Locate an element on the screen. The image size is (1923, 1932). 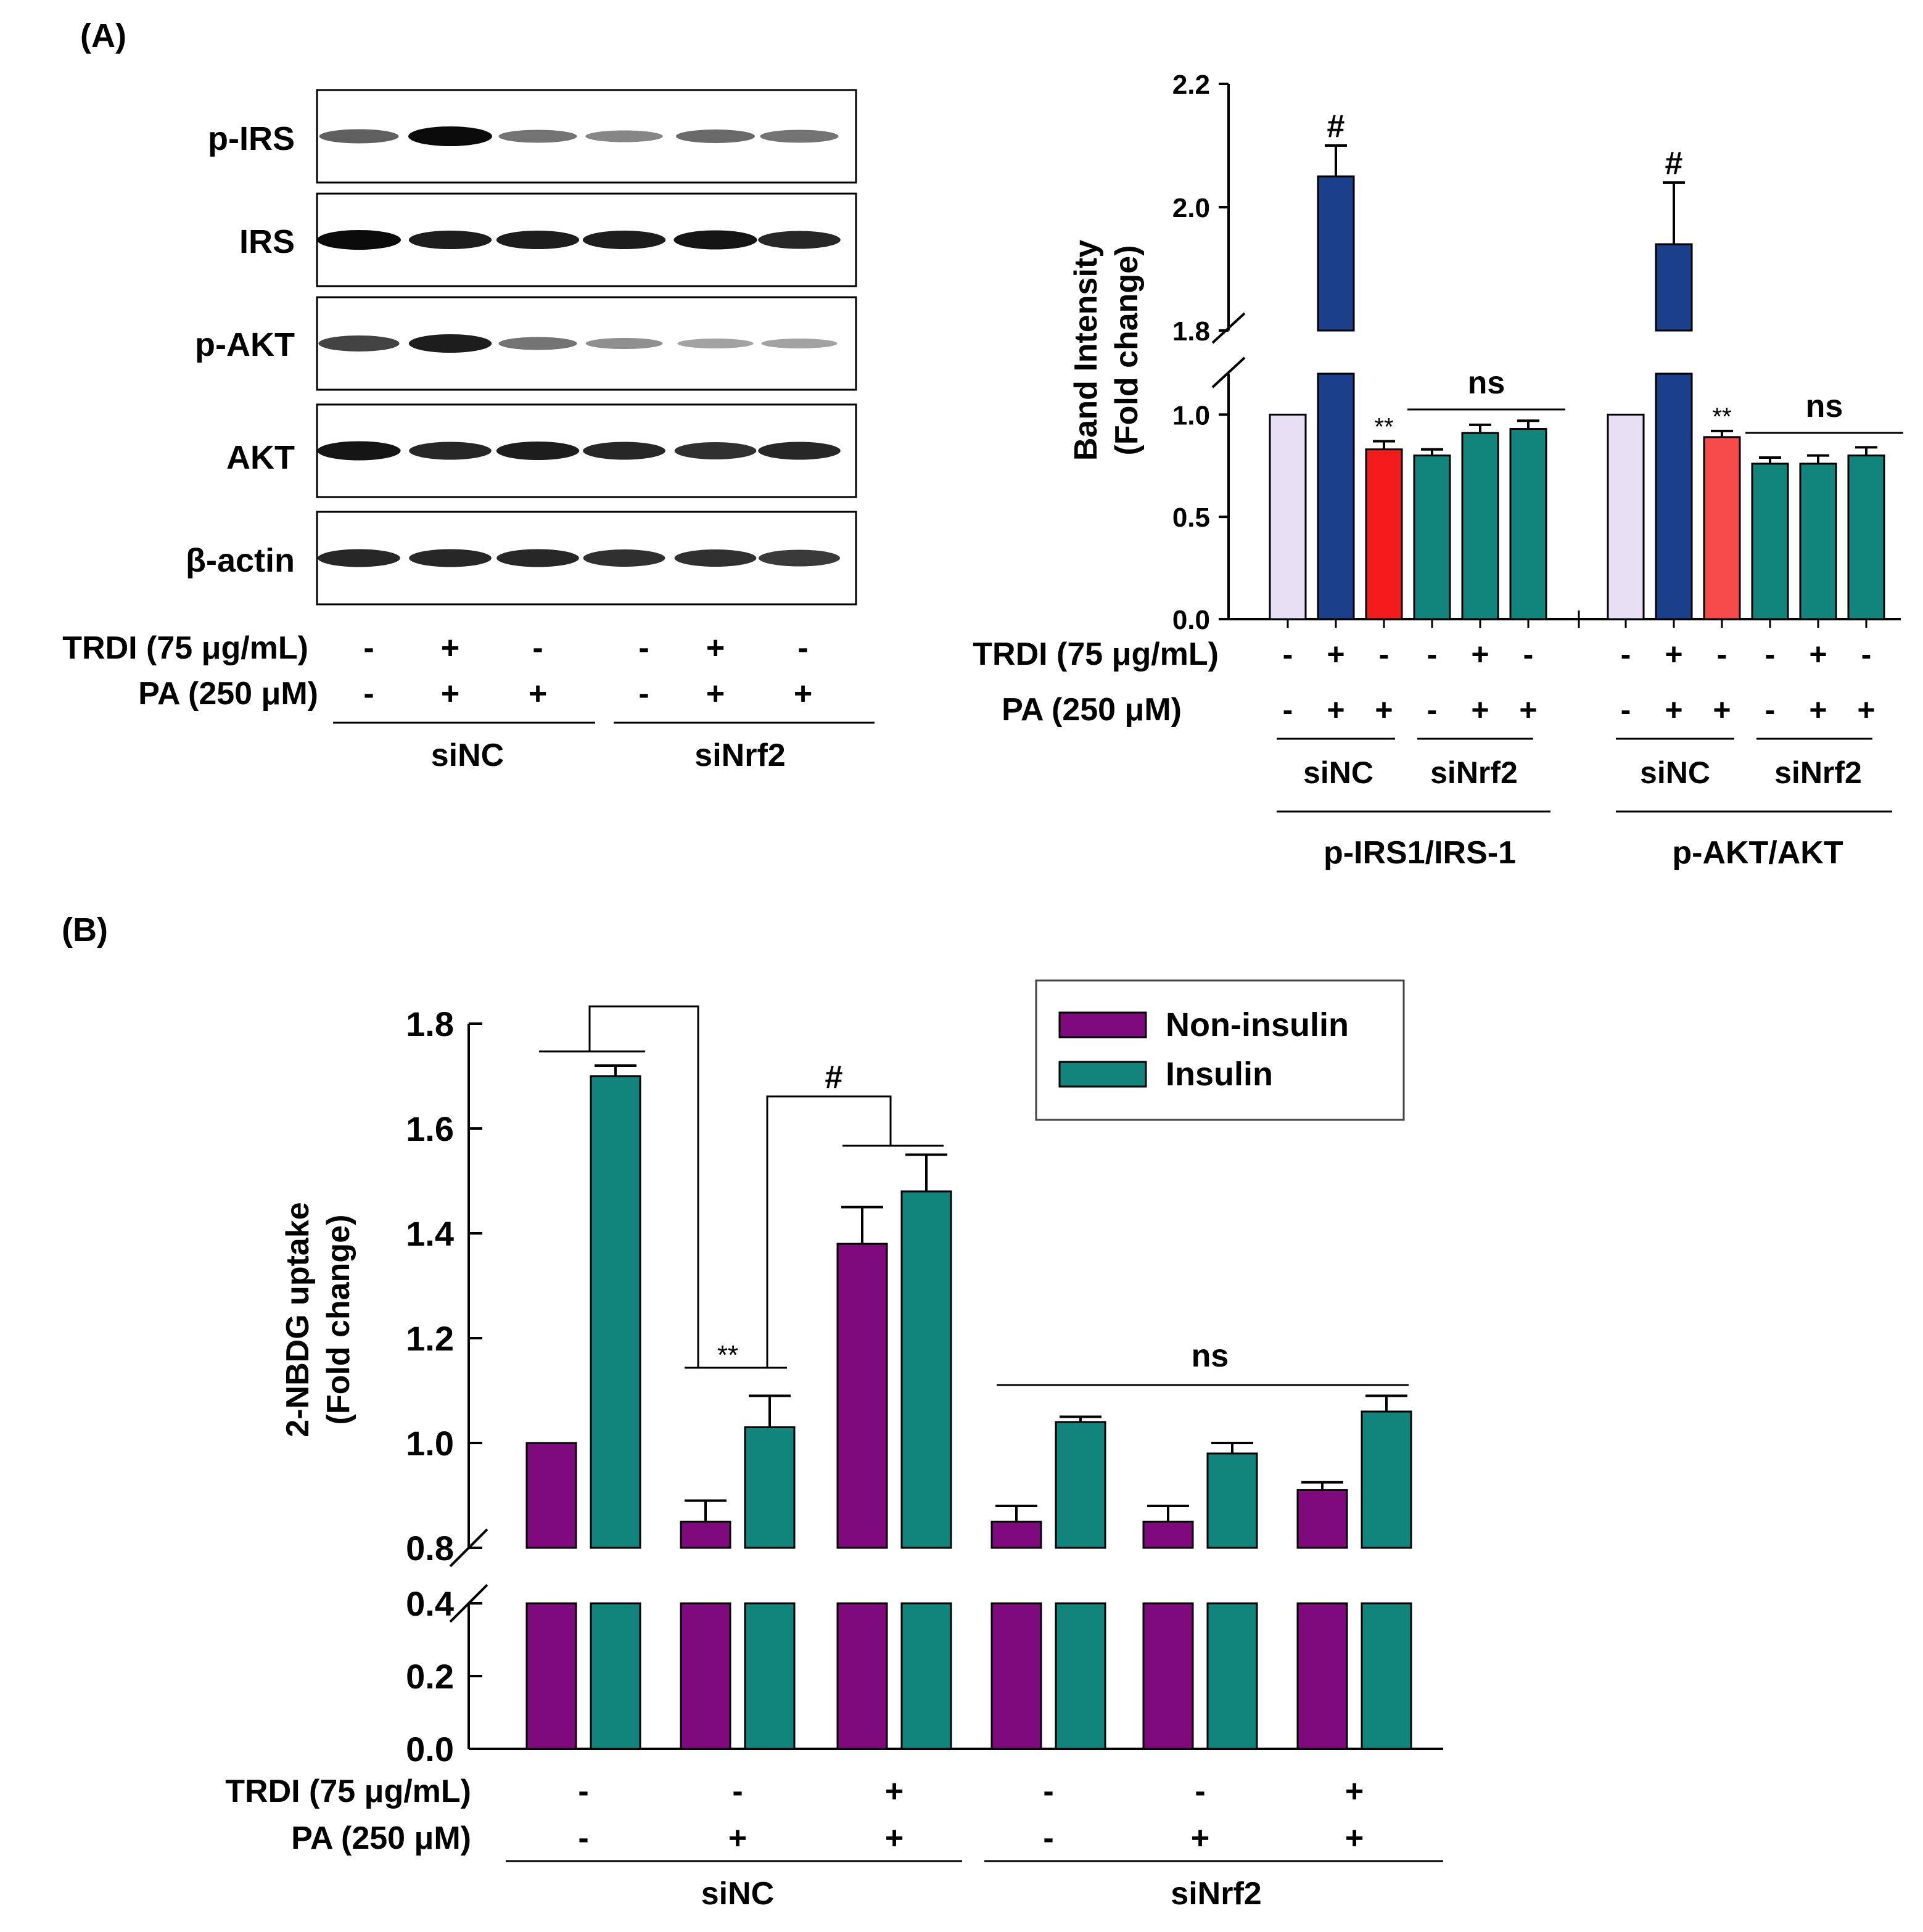
legend-label-noninsulin: Non-insulin is located at coordinates (1257, 1024).